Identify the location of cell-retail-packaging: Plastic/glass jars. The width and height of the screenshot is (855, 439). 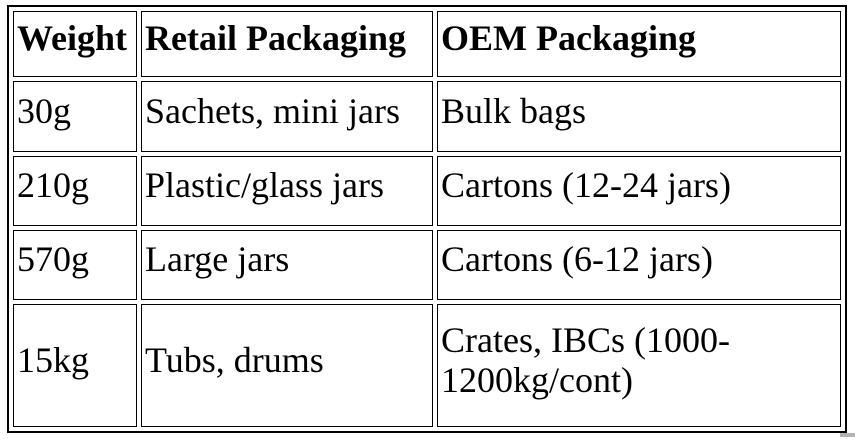
(287, 191).